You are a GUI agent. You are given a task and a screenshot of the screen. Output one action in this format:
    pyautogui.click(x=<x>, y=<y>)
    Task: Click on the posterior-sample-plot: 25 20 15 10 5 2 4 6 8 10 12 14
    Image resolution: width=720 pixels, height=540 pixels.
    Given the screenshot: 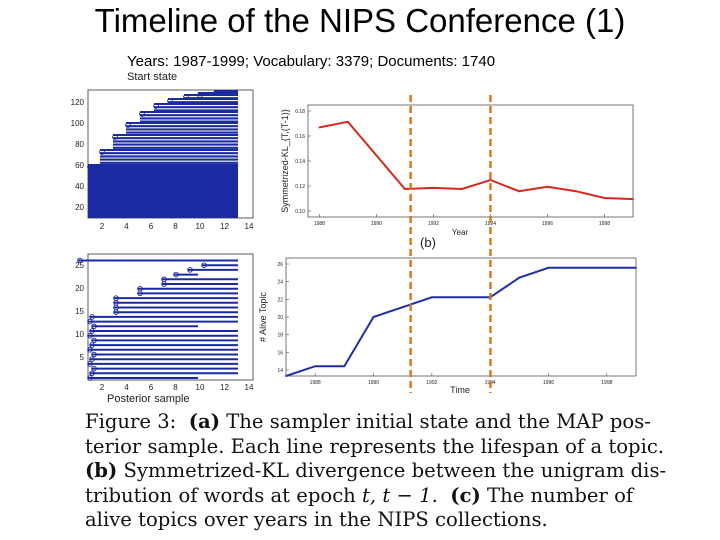 What is the action you would take?
    pyautogui.click(x=164, y=322)
    